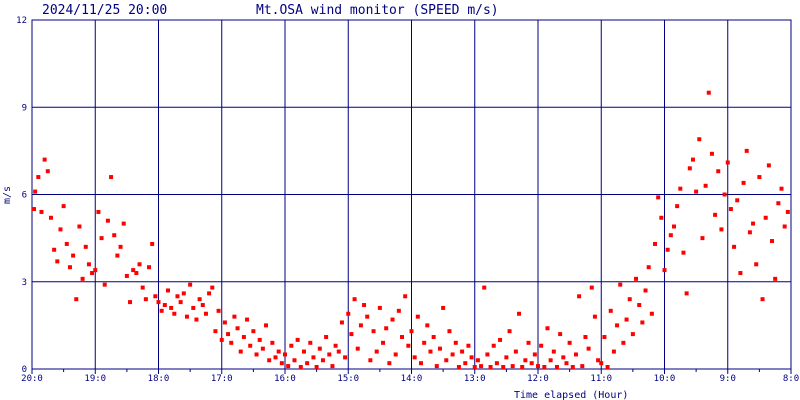 The height and width of the screenshot is (400, 800). I want to click on x-tick-label: 18:0, so click(159, 379).